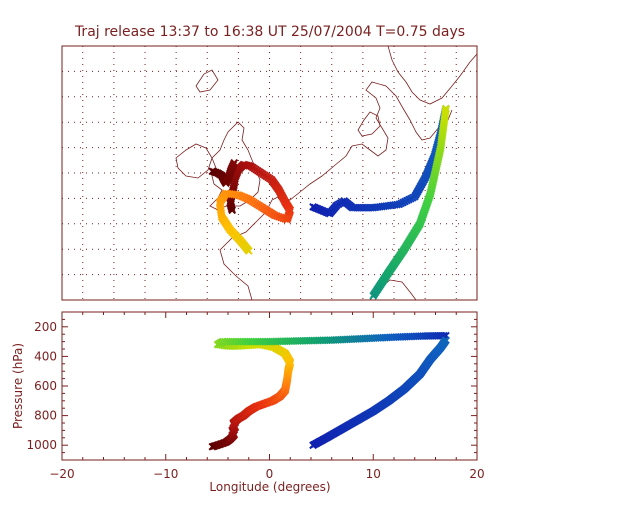 This screenshot has height=512, width=640. Describe the element at coordinates (270, 474) in the screenshot. I see `x-tick-label: 0` at that location.